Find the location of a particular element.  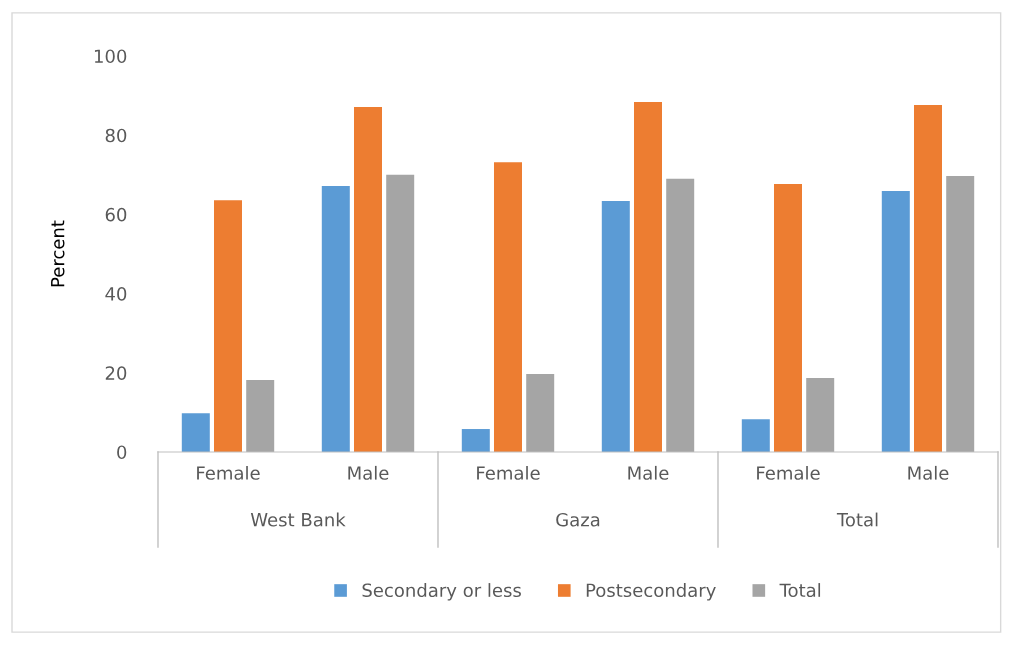

legend-label: Secondary or less is located at coordinates (441, 592).